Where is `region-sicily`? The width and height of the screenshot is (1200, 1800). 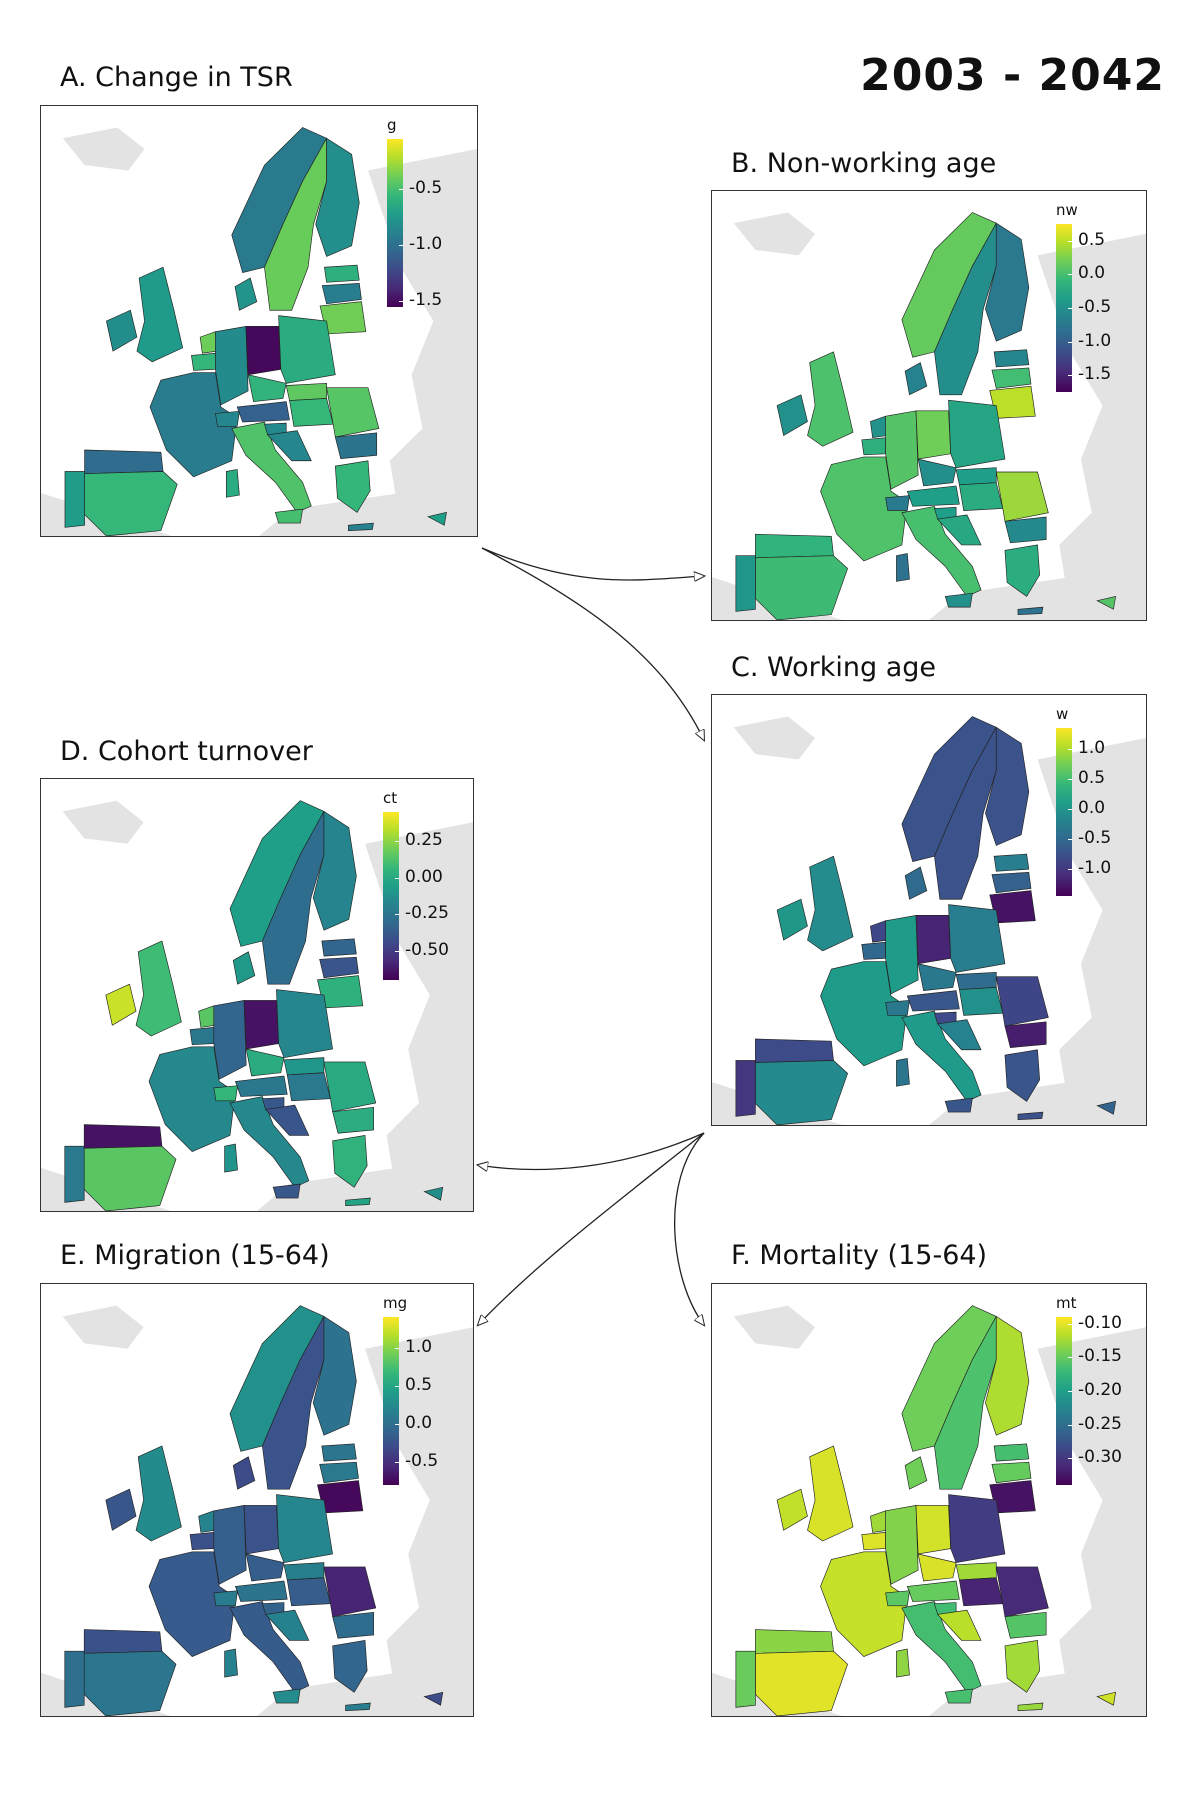
region-sicily is located at coordinates (288, 516).